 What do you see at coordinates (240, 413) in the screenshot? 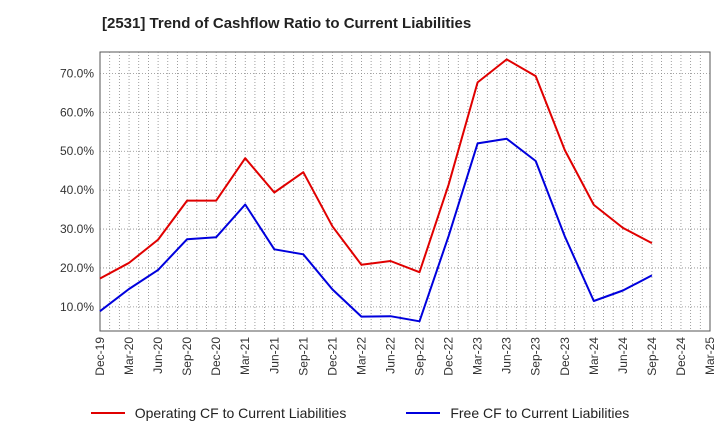
I see `legend-label-operating-cf: Operating CF to Current Liabilities` at bounding box center [240, 413].